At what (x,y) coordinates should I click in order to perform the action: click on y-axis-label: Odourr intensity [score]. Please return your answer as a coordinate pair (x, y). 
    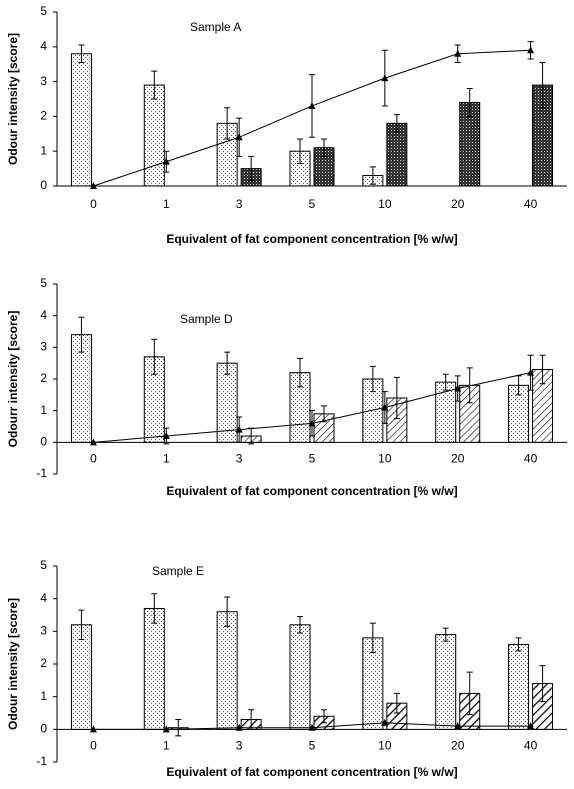
    Looking at the image, I should click on (13, 379).